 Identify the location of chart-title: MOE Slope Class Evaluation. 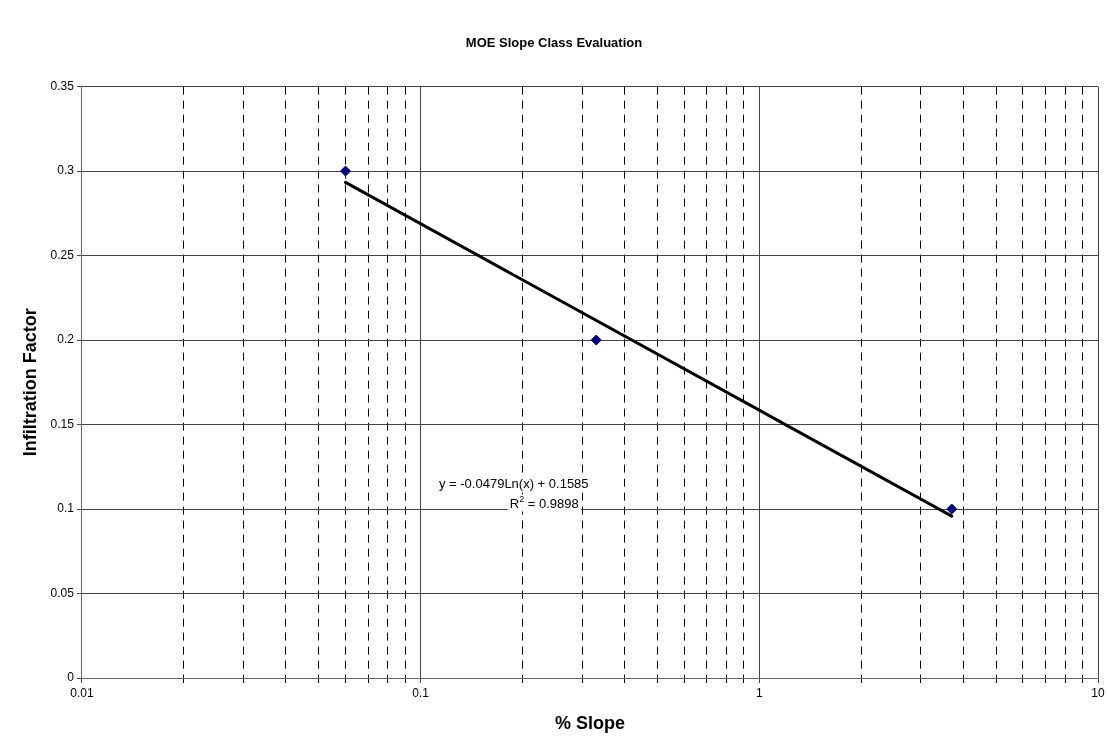
(554, 43).